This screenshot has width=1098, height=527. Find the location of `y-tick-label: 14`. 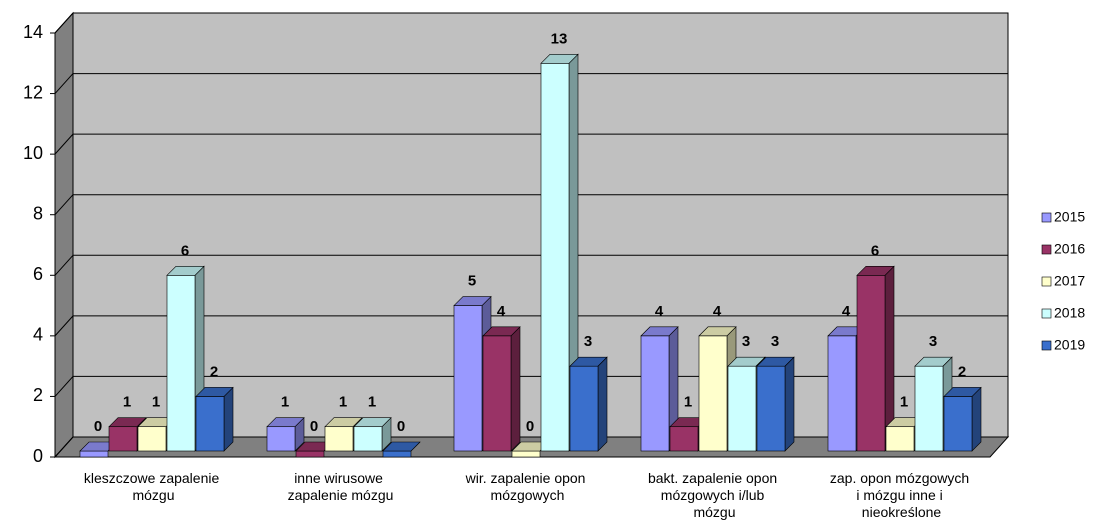

y-tick-label: 14 is located at coordinates (33, 32).